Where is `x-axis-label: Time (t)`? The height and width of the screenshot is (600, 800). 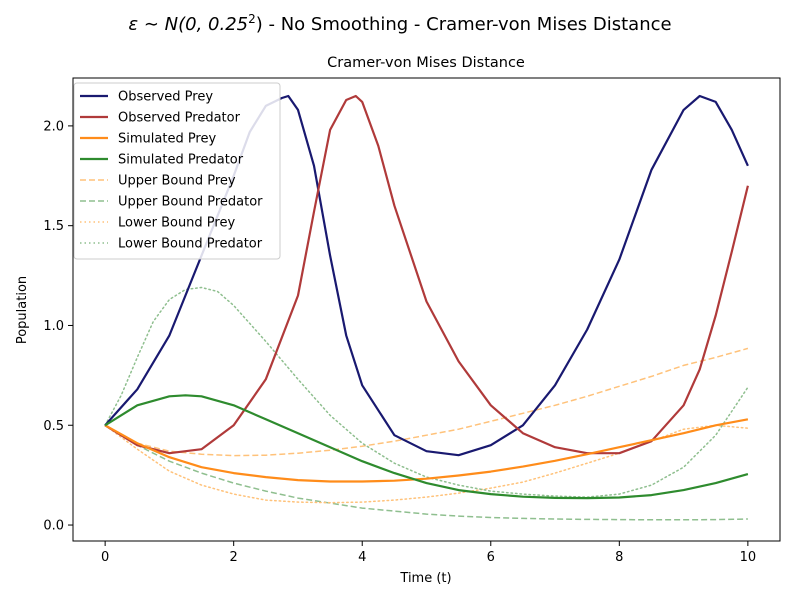 x-axis-label: Time (t) is located at coordinates (425, 578).